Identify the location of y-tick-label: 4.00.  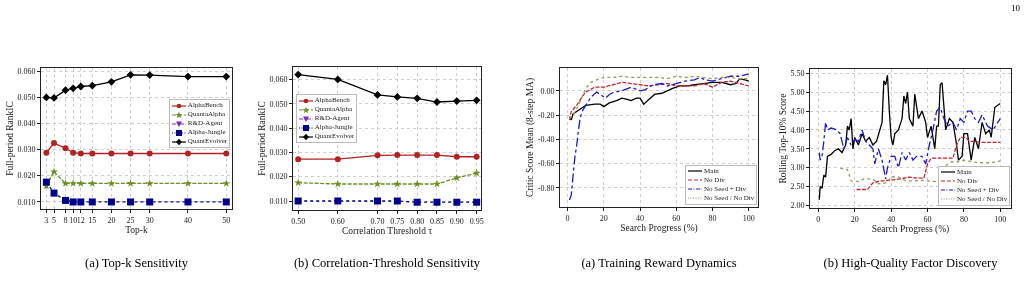
(797, 130).